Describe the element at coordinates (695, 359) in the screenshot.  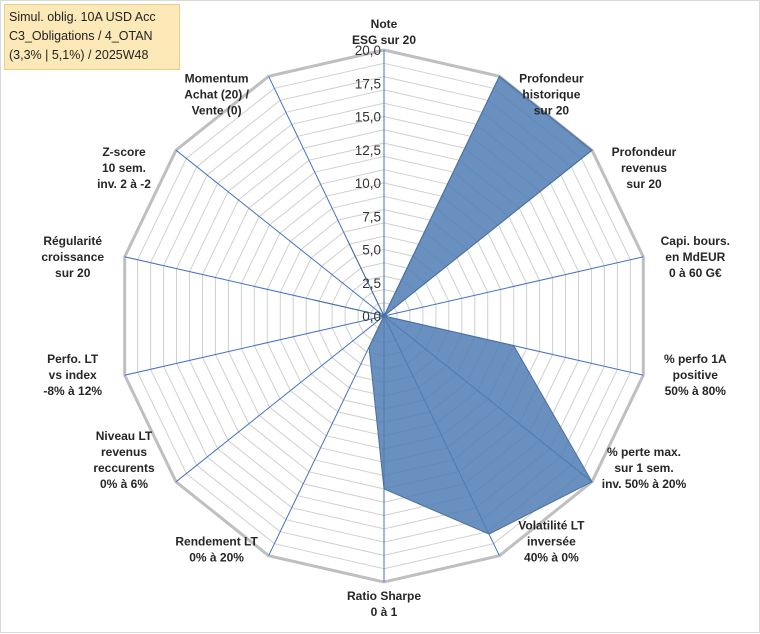
I see `axis-label-line: % perfo 1A` at that location.